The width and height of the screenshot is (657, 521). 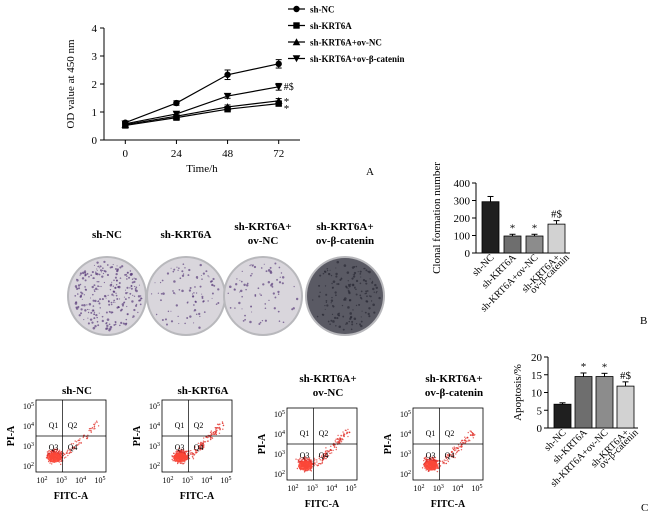 What do you see at coordinates (355, 487) in the screenshot?
I see `tick-exponent: 5` at bounding box center [355, 487].